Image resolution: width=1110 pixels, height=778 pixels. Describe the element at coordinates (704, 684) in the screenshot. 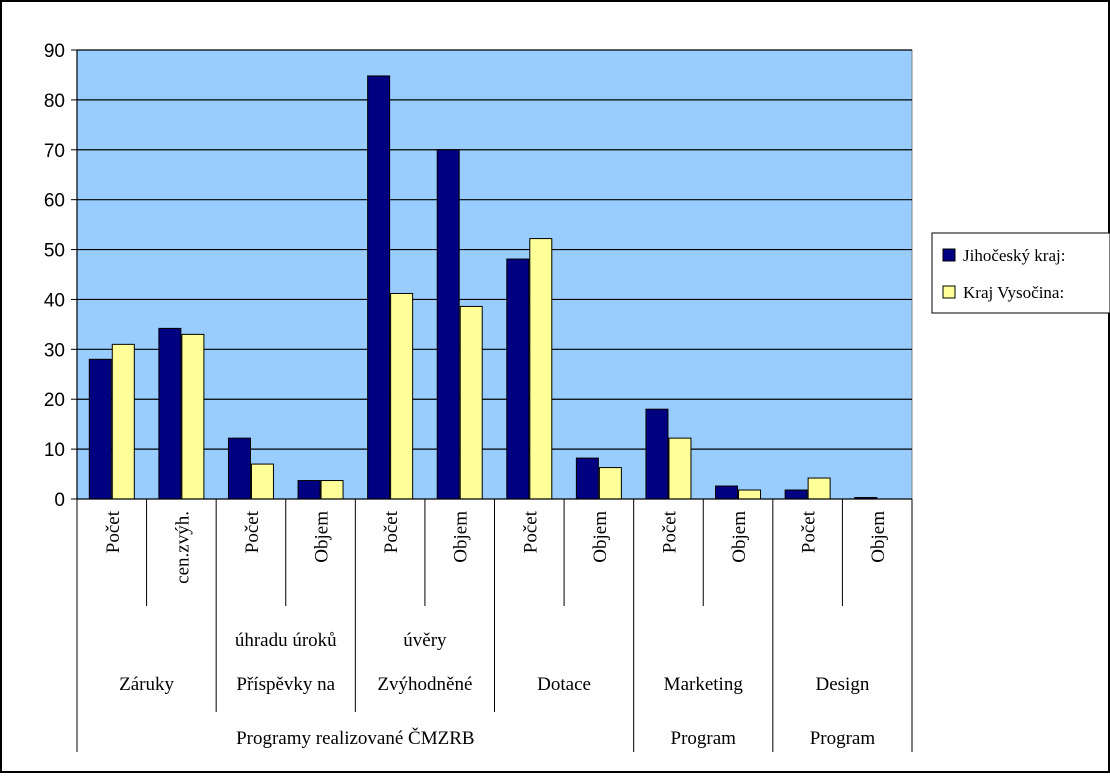

I see `x-group-label: Marketing` at that location.